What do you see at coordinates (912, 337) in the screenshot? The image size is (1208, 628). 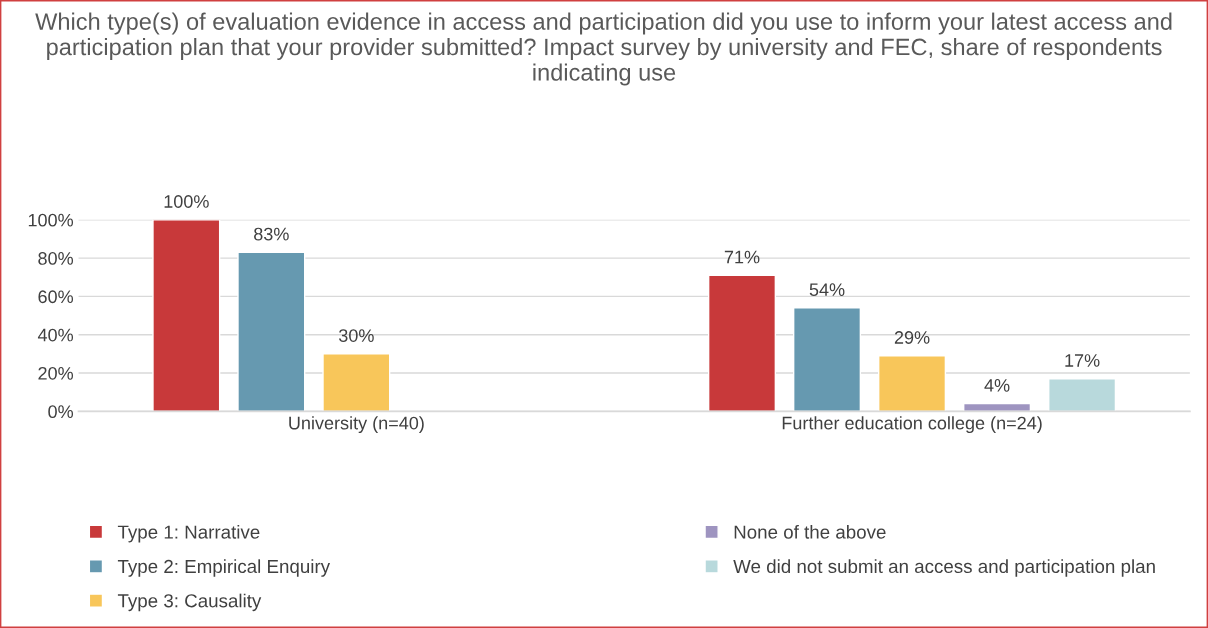 I see `text: 29%` at bounding box center [912, 337].